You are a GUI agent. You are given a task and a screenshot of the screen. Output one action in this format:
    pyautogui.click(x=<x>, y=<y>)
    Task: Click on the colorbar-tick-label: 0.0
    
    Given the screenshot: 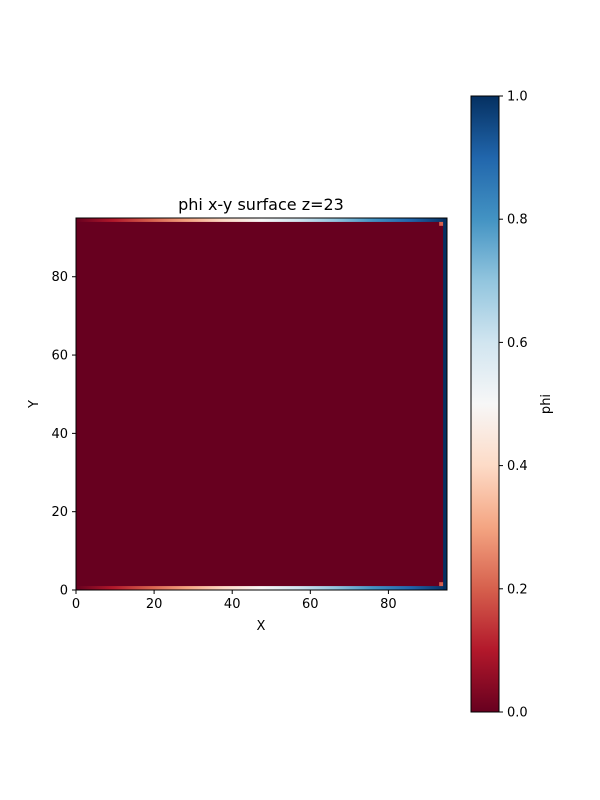 What is the action you would take?
    pyautogui.click(x=517, y=713)
    